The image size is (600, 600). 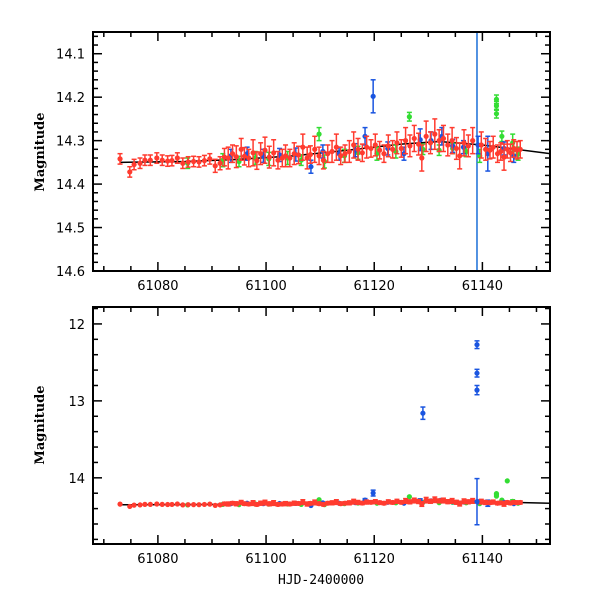 I want to click on bottom-x-tick-label: 61100, so click(x=265, y=559).